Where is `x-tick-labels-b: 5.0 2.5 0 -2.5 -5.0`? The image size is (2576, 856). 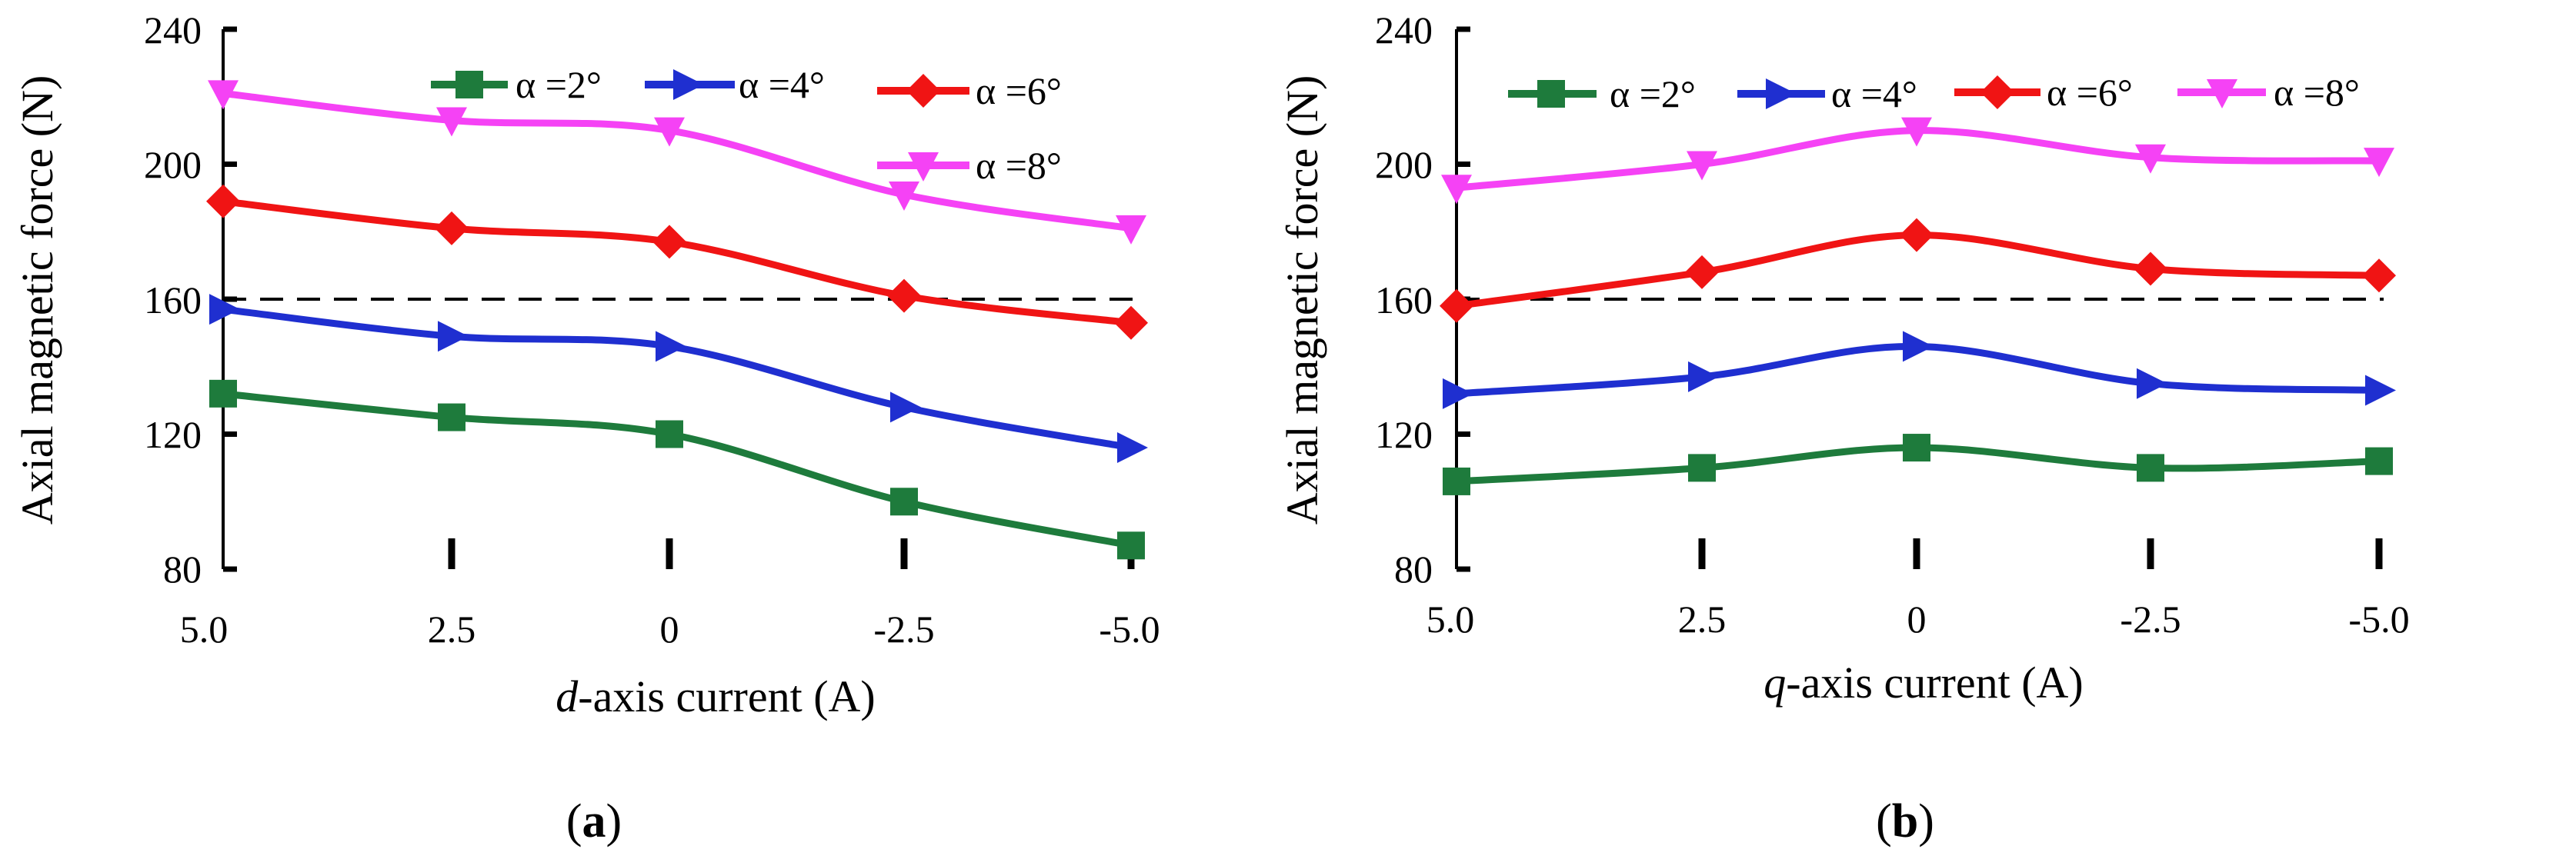 x-tick-labels-b: 5.0 2.5 0 -2.5 -5.0 is located at coordinates (1918, 619).